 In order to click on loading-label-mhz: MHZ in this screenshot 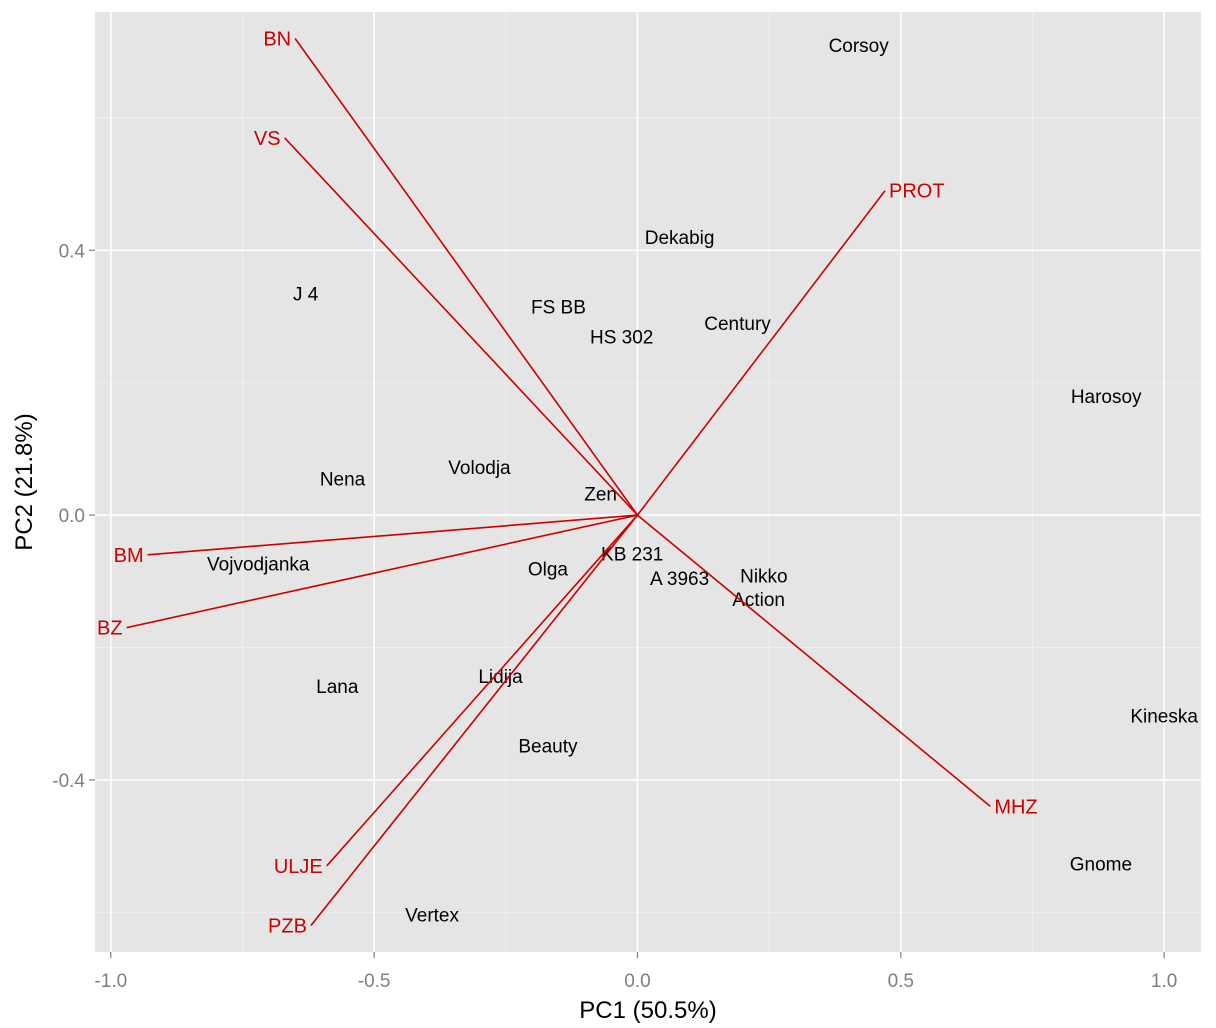, I will do `click(1015, 807)`.